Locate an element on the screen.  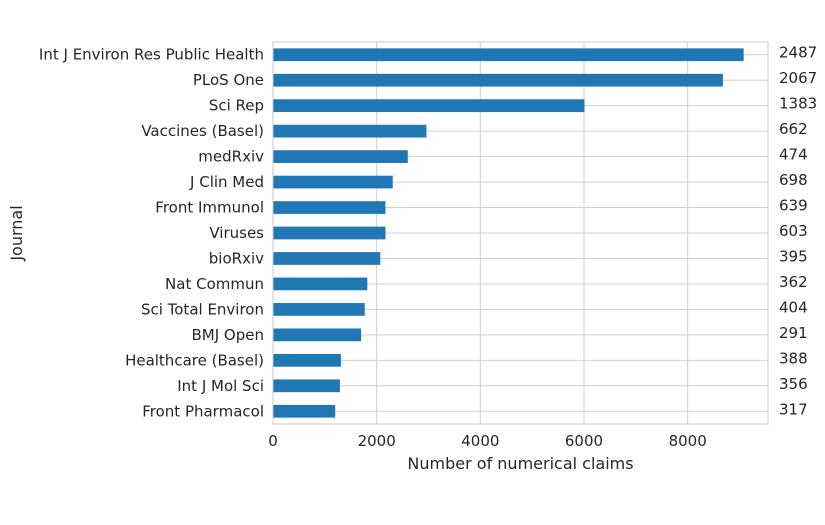
y-tick-label: medRxiv is located at coordinates (231, 157).